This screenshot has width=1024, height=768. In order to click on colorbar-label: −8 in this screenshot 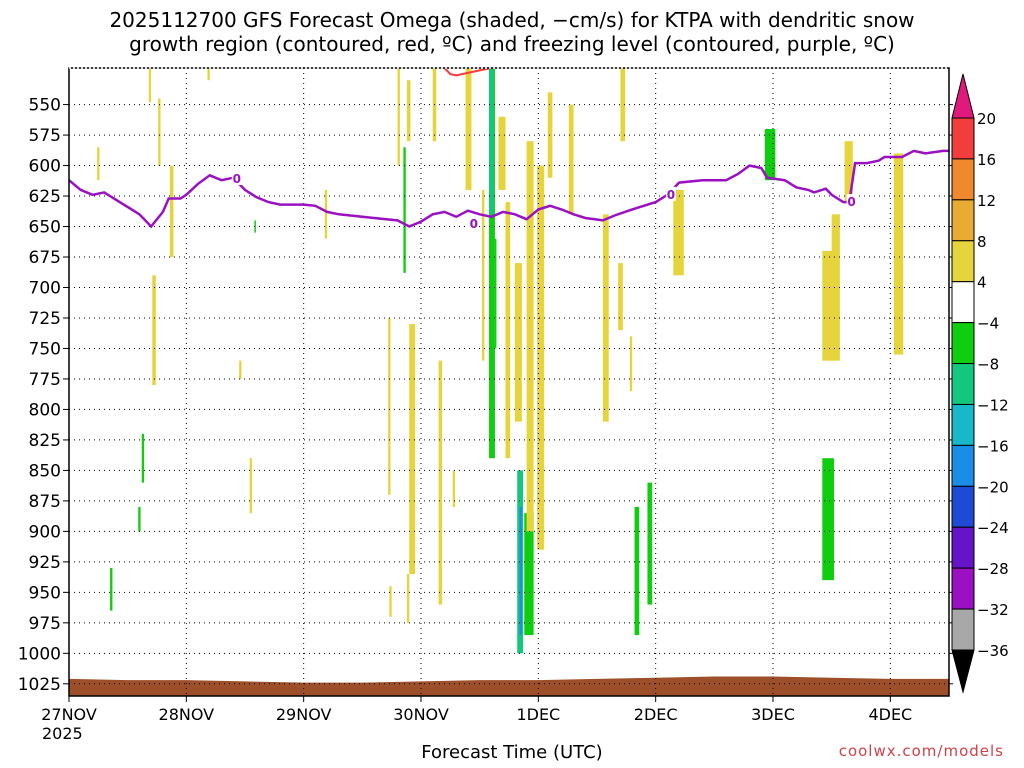, I will do `click(988, 365)`.